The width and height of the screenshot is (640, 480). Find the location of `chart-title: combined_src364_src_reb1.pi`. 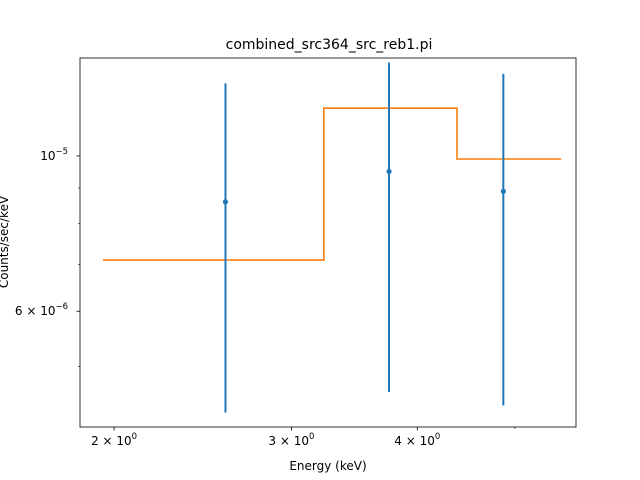

chart-title: combined_src364_src_reb1.pi is located at coordinates (329, 45).